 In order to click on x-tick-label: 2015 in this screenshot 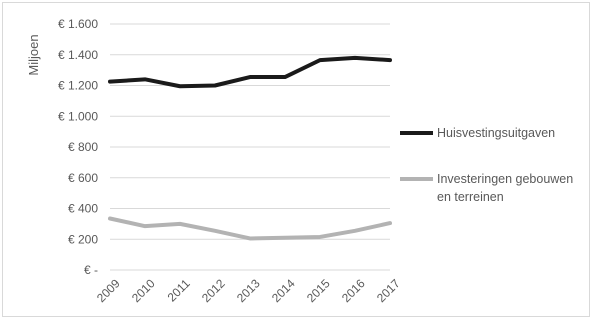, I will do `click(318, 290)`.